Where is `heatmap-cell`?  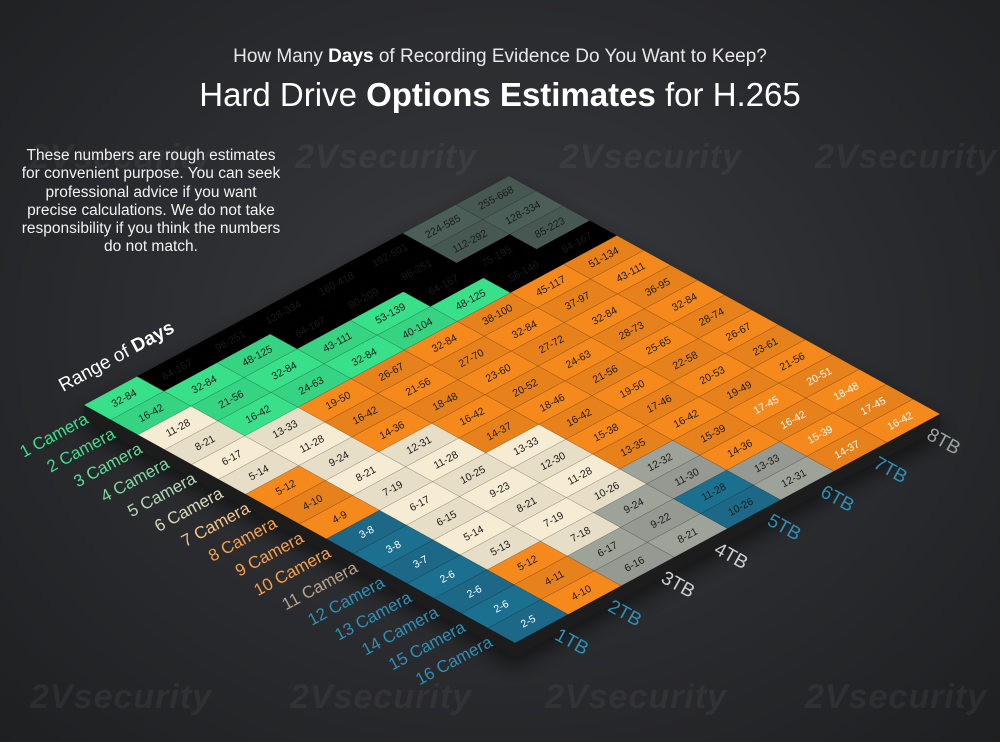
heatmap-cell is located at coordinates (900, 420).